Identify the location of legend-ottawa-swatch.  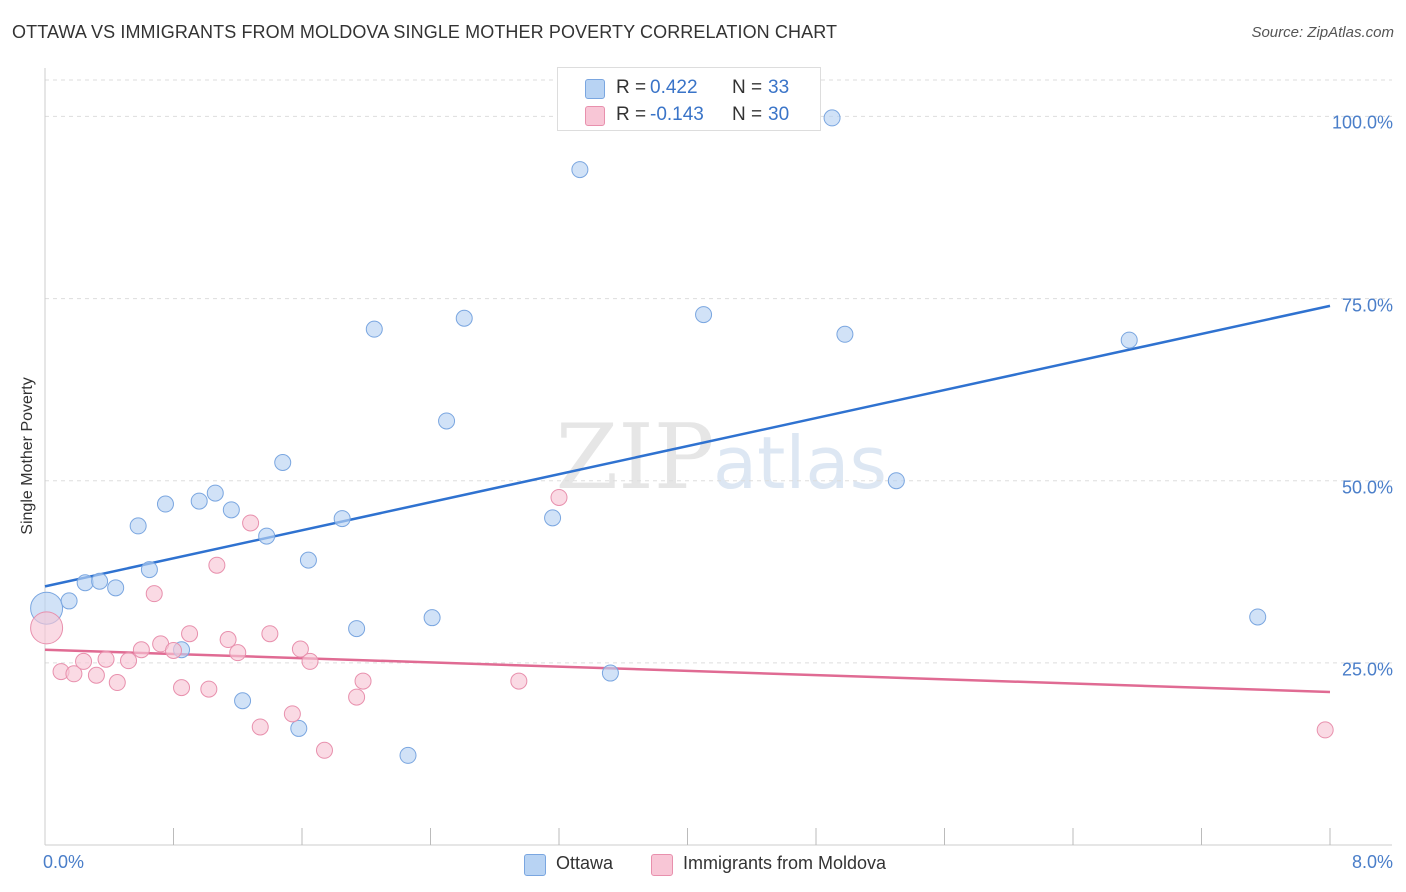
(535, 865).